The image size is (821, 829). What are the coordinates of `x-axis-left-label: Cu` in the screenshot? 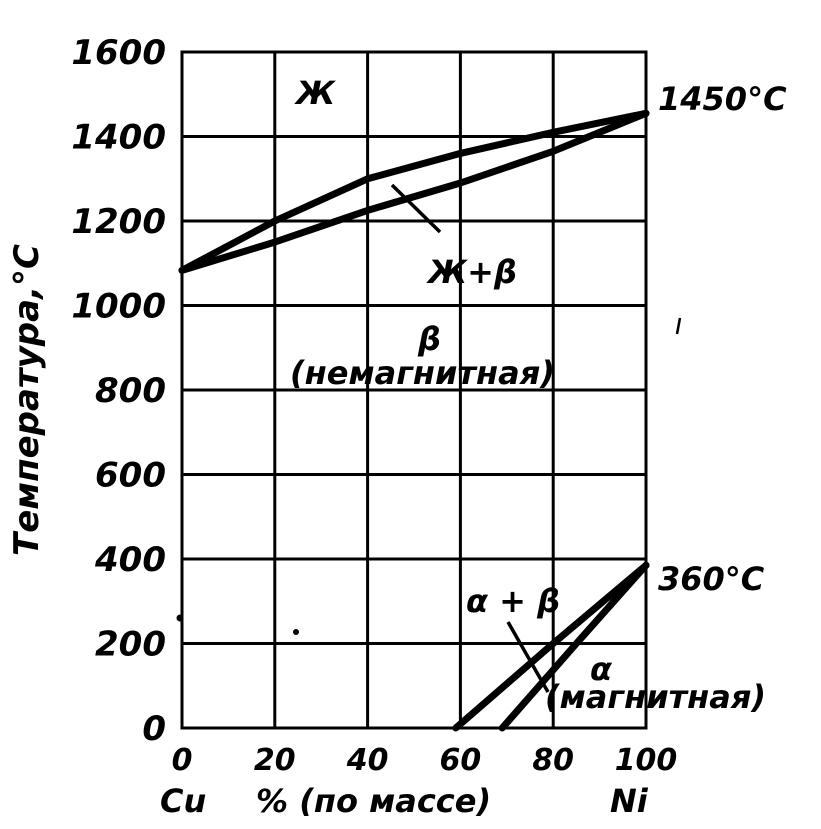 It's located at (183, 801).